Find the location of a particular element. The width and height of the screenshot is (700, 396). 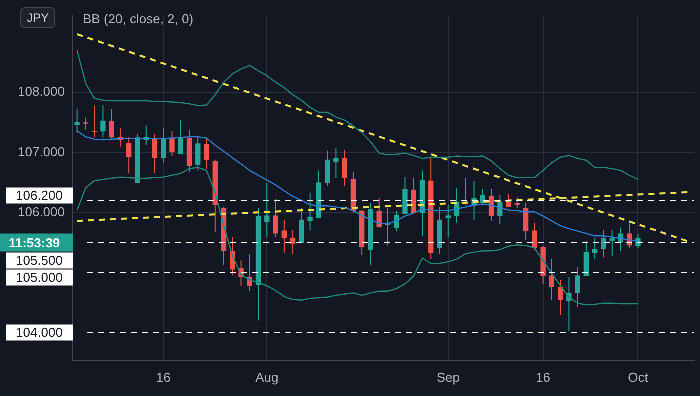

ref-line-label: 105.500 is located at coordinates (39, 260).